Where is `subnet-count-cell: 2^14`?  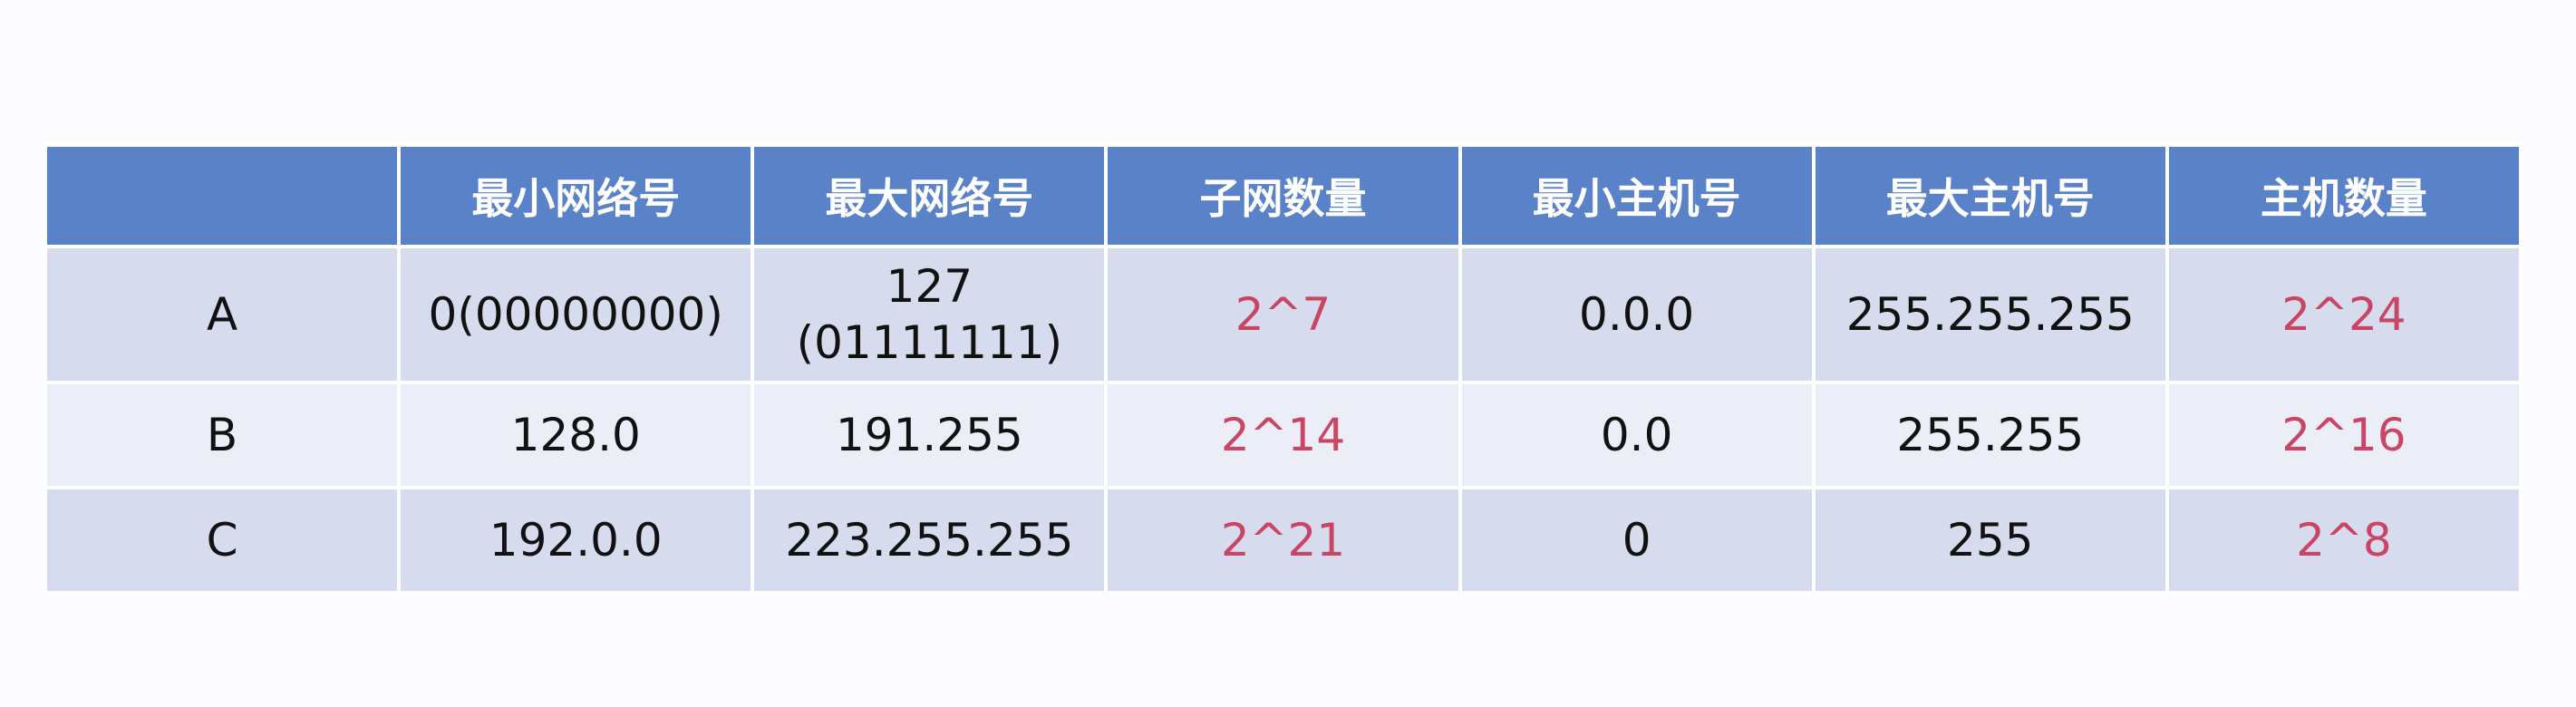 subnet-count-cell: 2^14 is located at coordinates (1283, 435).